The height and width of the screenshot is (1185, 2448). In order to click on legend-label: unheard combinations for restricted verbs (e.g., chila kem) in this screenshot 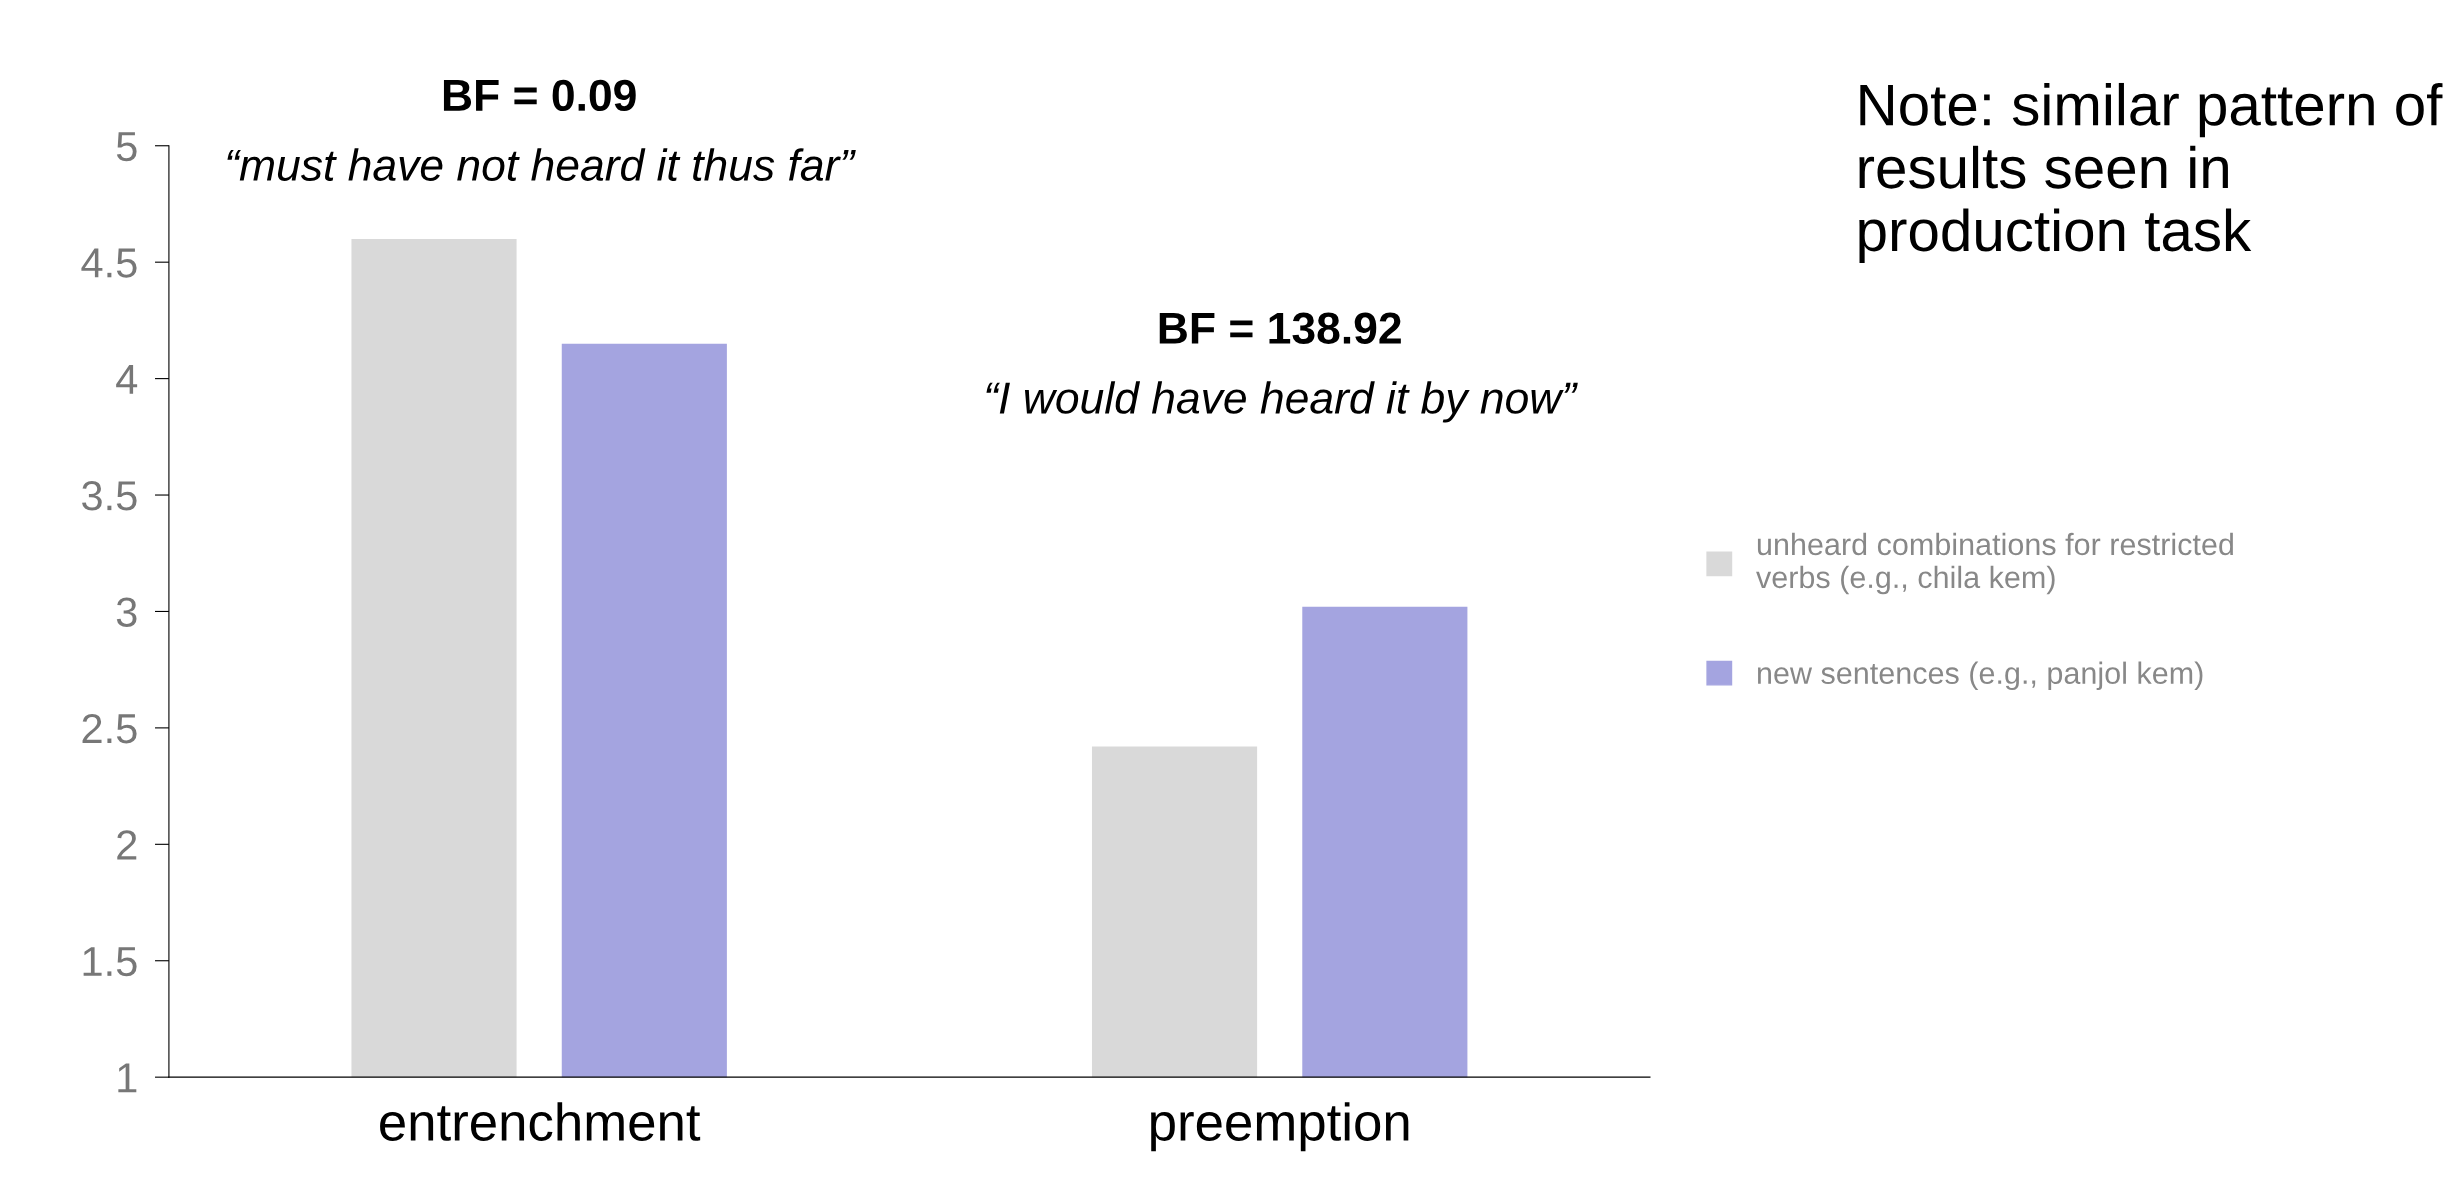, I will do `click(1994, 563)`.